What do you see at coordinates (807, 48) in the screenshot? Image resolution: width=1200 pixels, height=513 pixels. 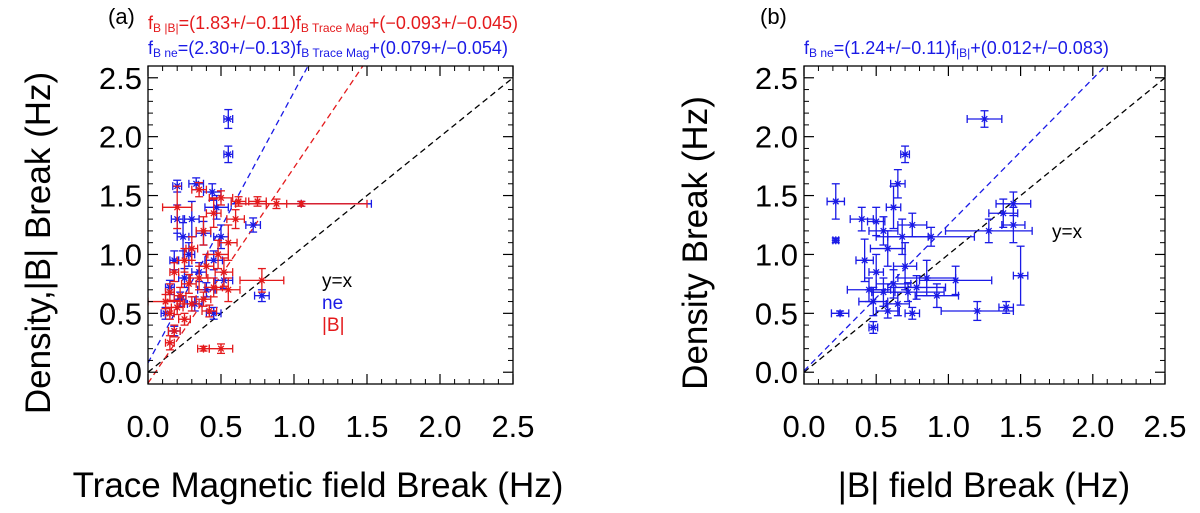 I see `eq-b0-lhs: f` at bounding box center [807, 48].